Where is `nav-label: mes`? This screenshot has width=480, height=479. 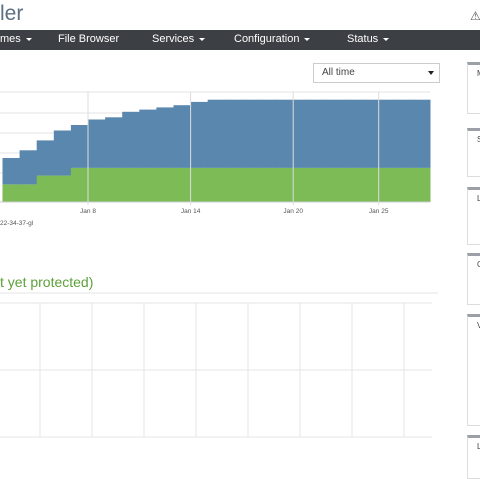 nav-label: mes is located at coordinates (10, 39).